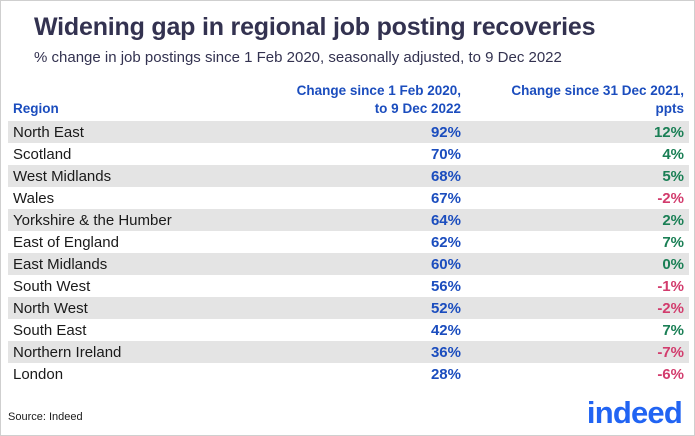  I want to click on change-since-2021-cell: -6%, so click(670, 374).